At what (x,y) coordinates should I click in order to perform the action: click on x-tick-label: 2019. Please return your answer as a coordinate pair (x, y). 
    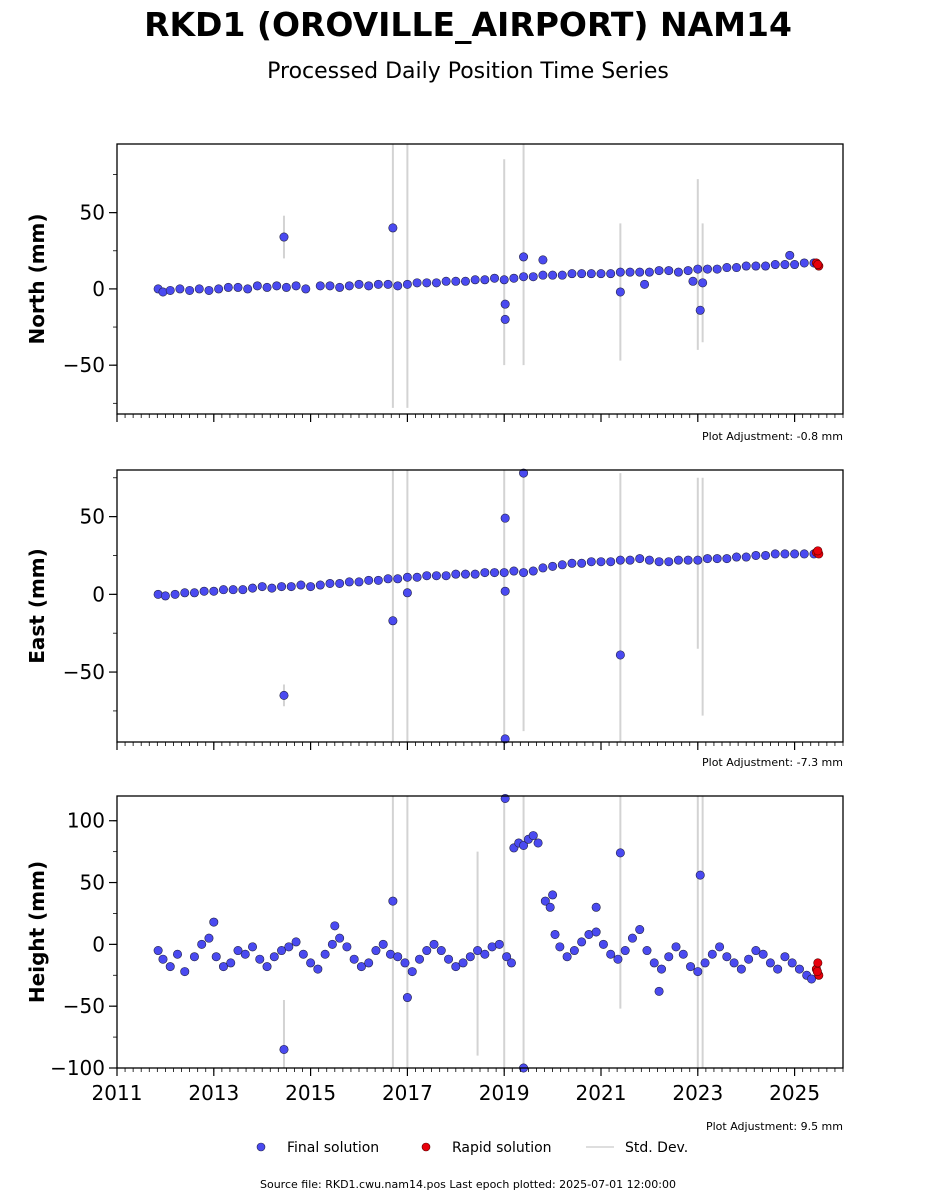
    Looking at the image, I should click on (504, 1093).